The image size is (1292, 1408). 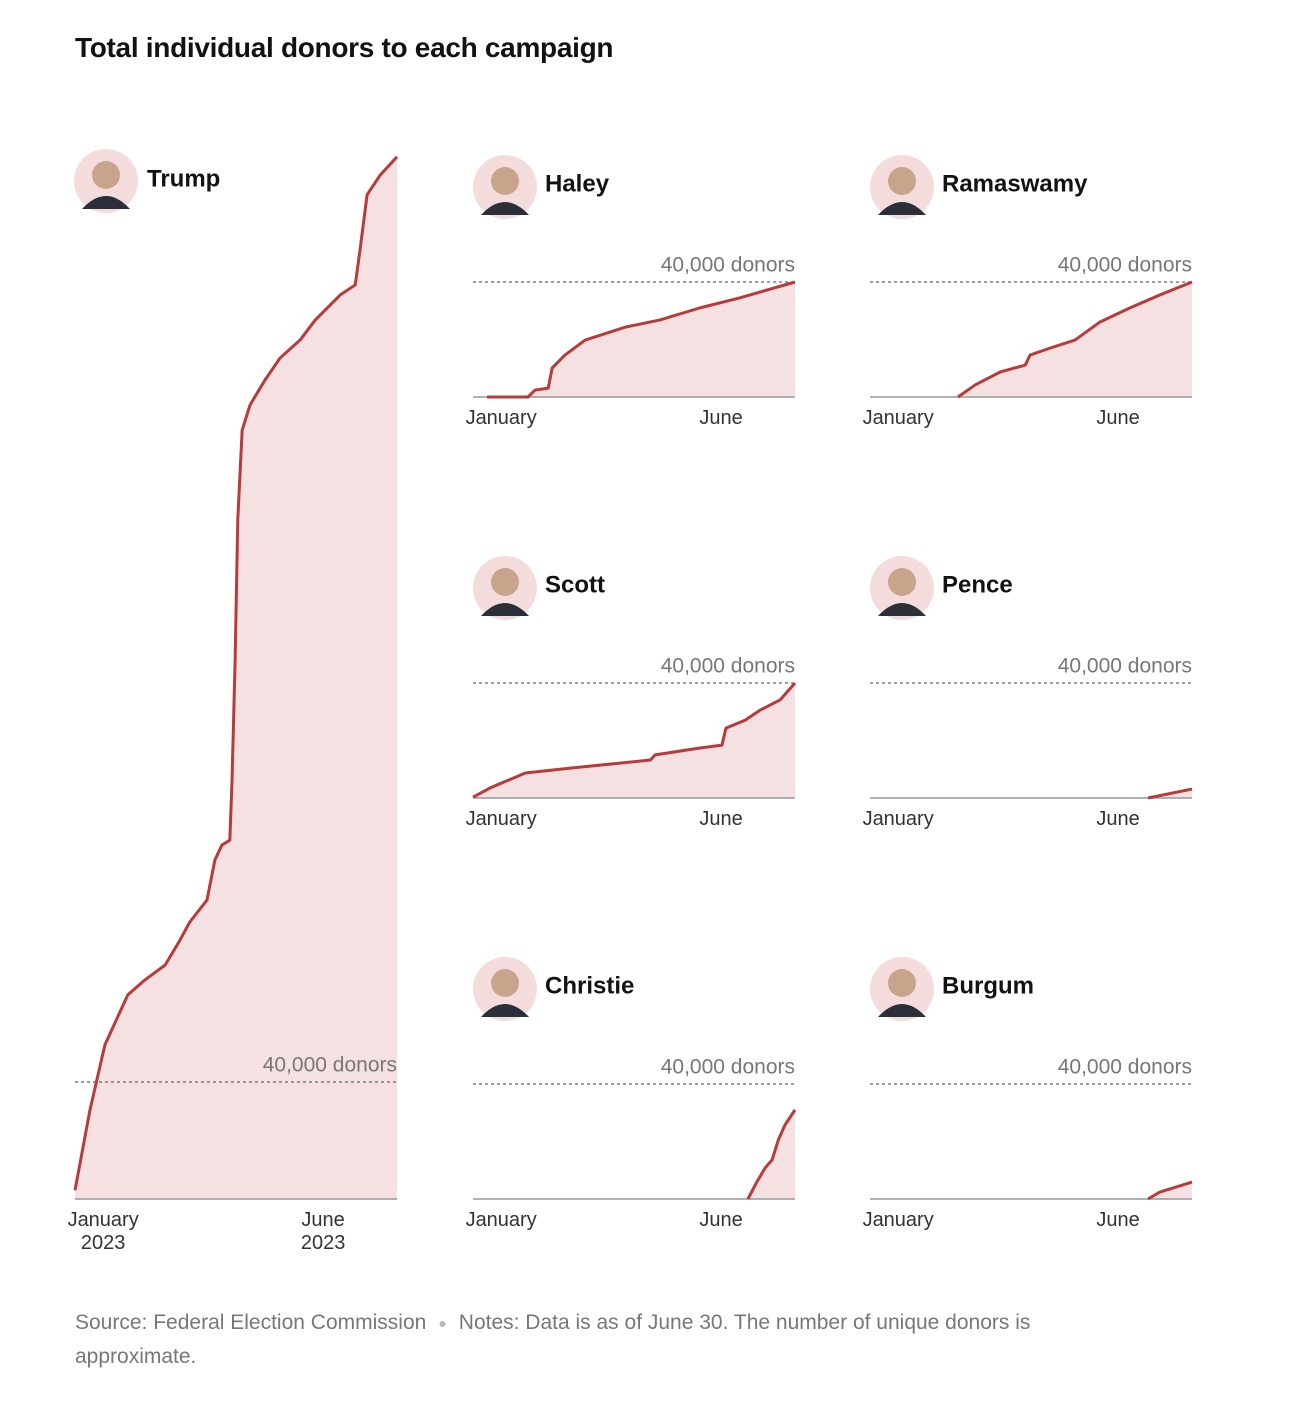 What do you see at coordinates (988, 985) in the screenshot?
I see `chart-title: Burgum` at bounding box center [988, 985].